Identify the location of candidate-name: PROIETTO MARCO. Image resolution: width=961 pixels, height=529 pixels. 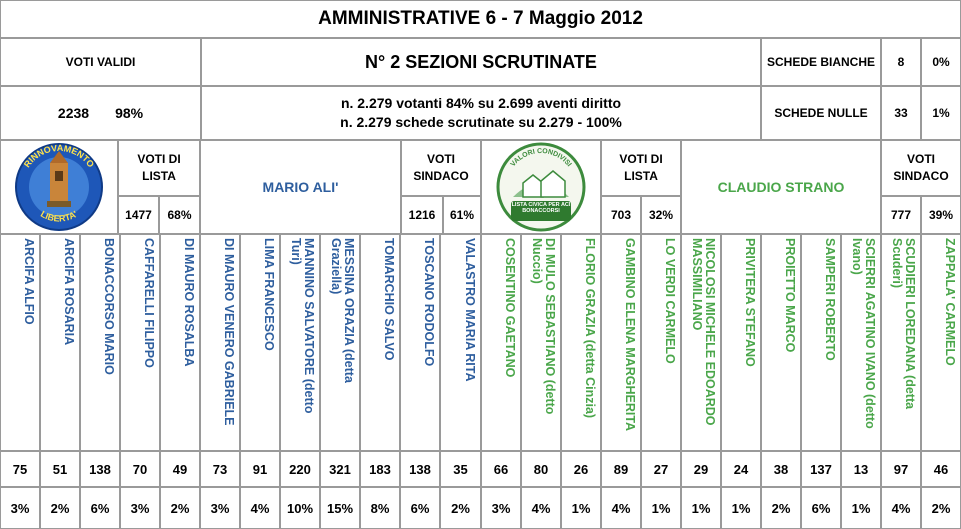
(790, 295).